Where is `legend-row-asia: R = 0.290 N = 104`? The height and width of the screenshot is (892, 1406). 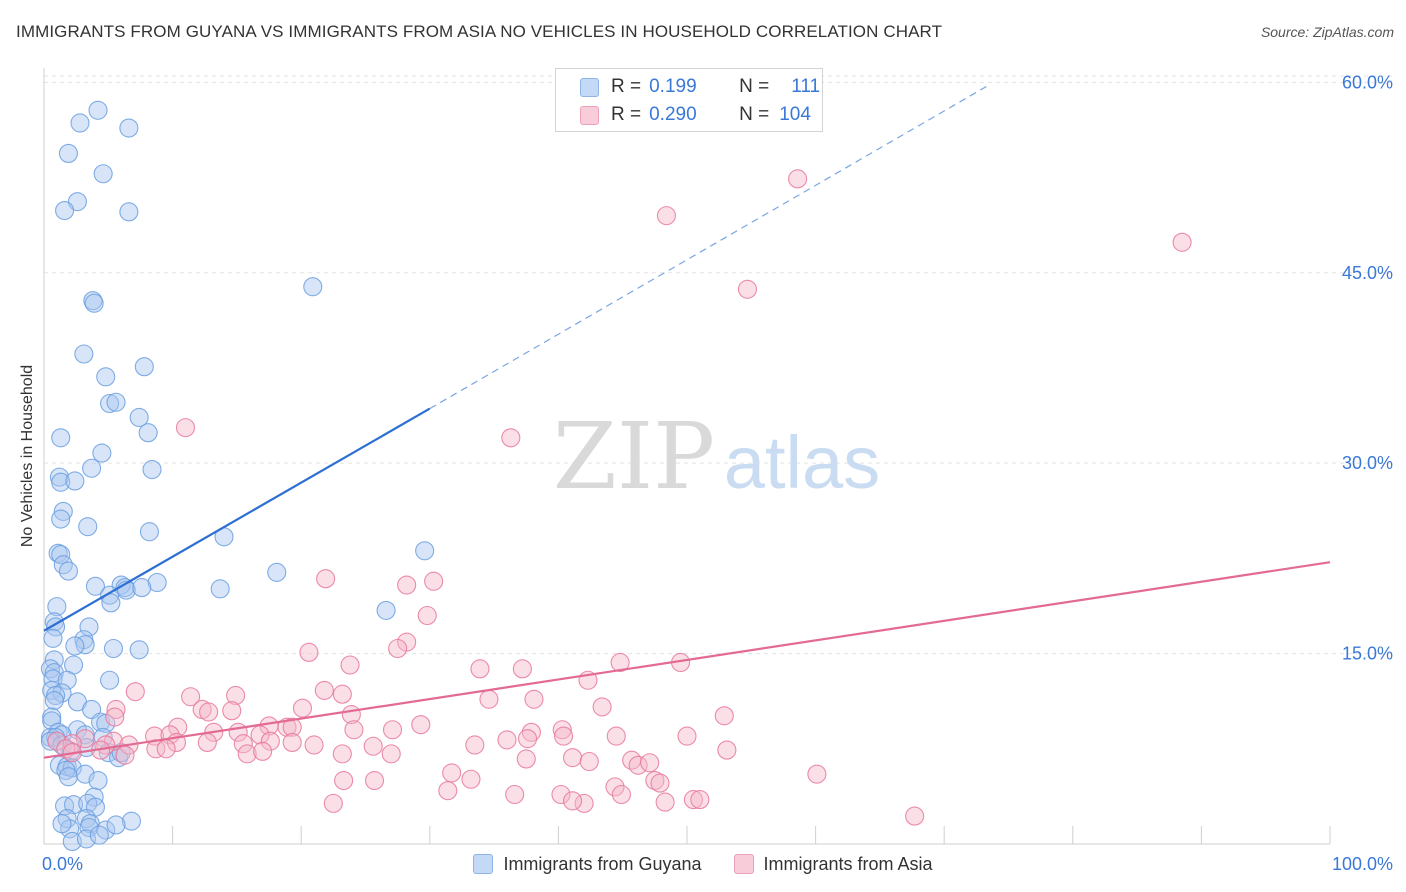
legend-row-asia: R = 0.290 N = 104 is located at coordinates (683, 115).